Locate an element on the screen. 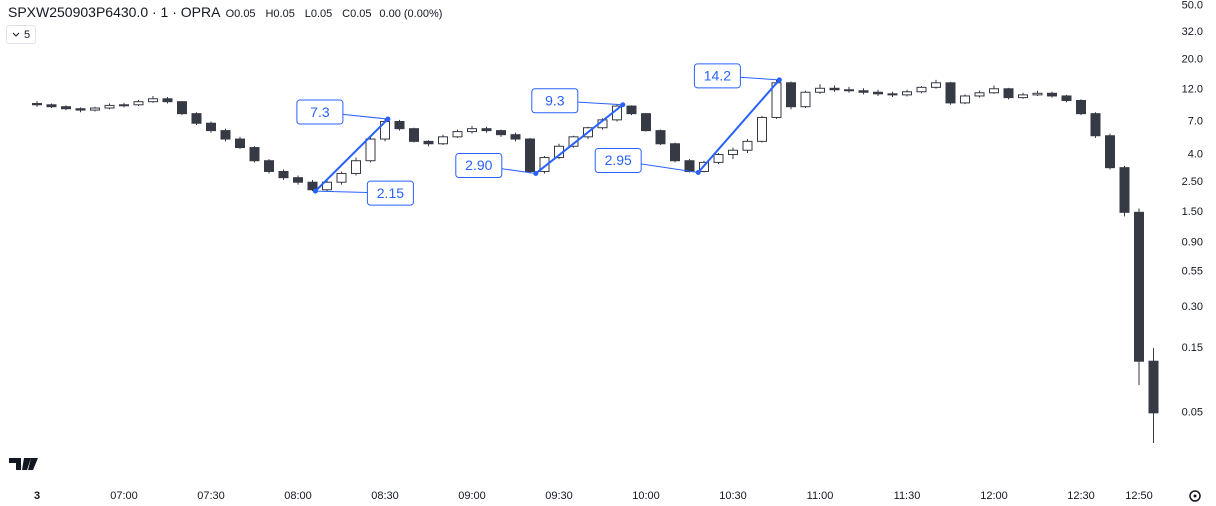  x-tick-label: 07:30 is located at coordinates (211, 496).